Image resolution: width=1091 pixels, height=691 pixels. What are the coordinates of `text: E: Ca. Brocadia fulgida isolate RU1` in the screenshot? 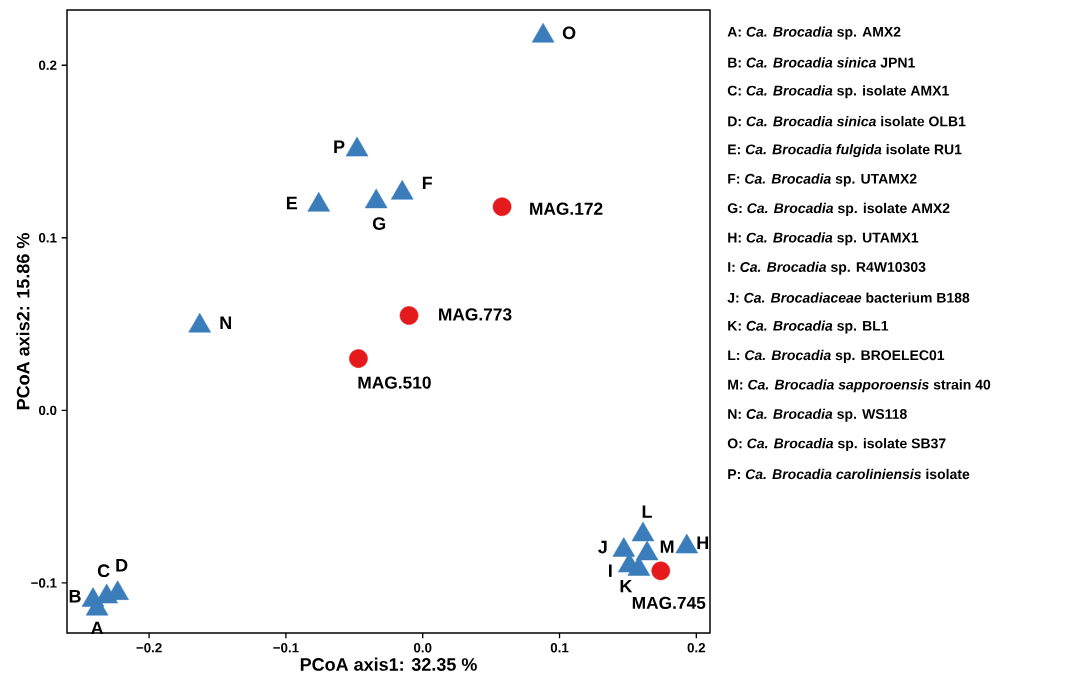 It's located at (845, 151).